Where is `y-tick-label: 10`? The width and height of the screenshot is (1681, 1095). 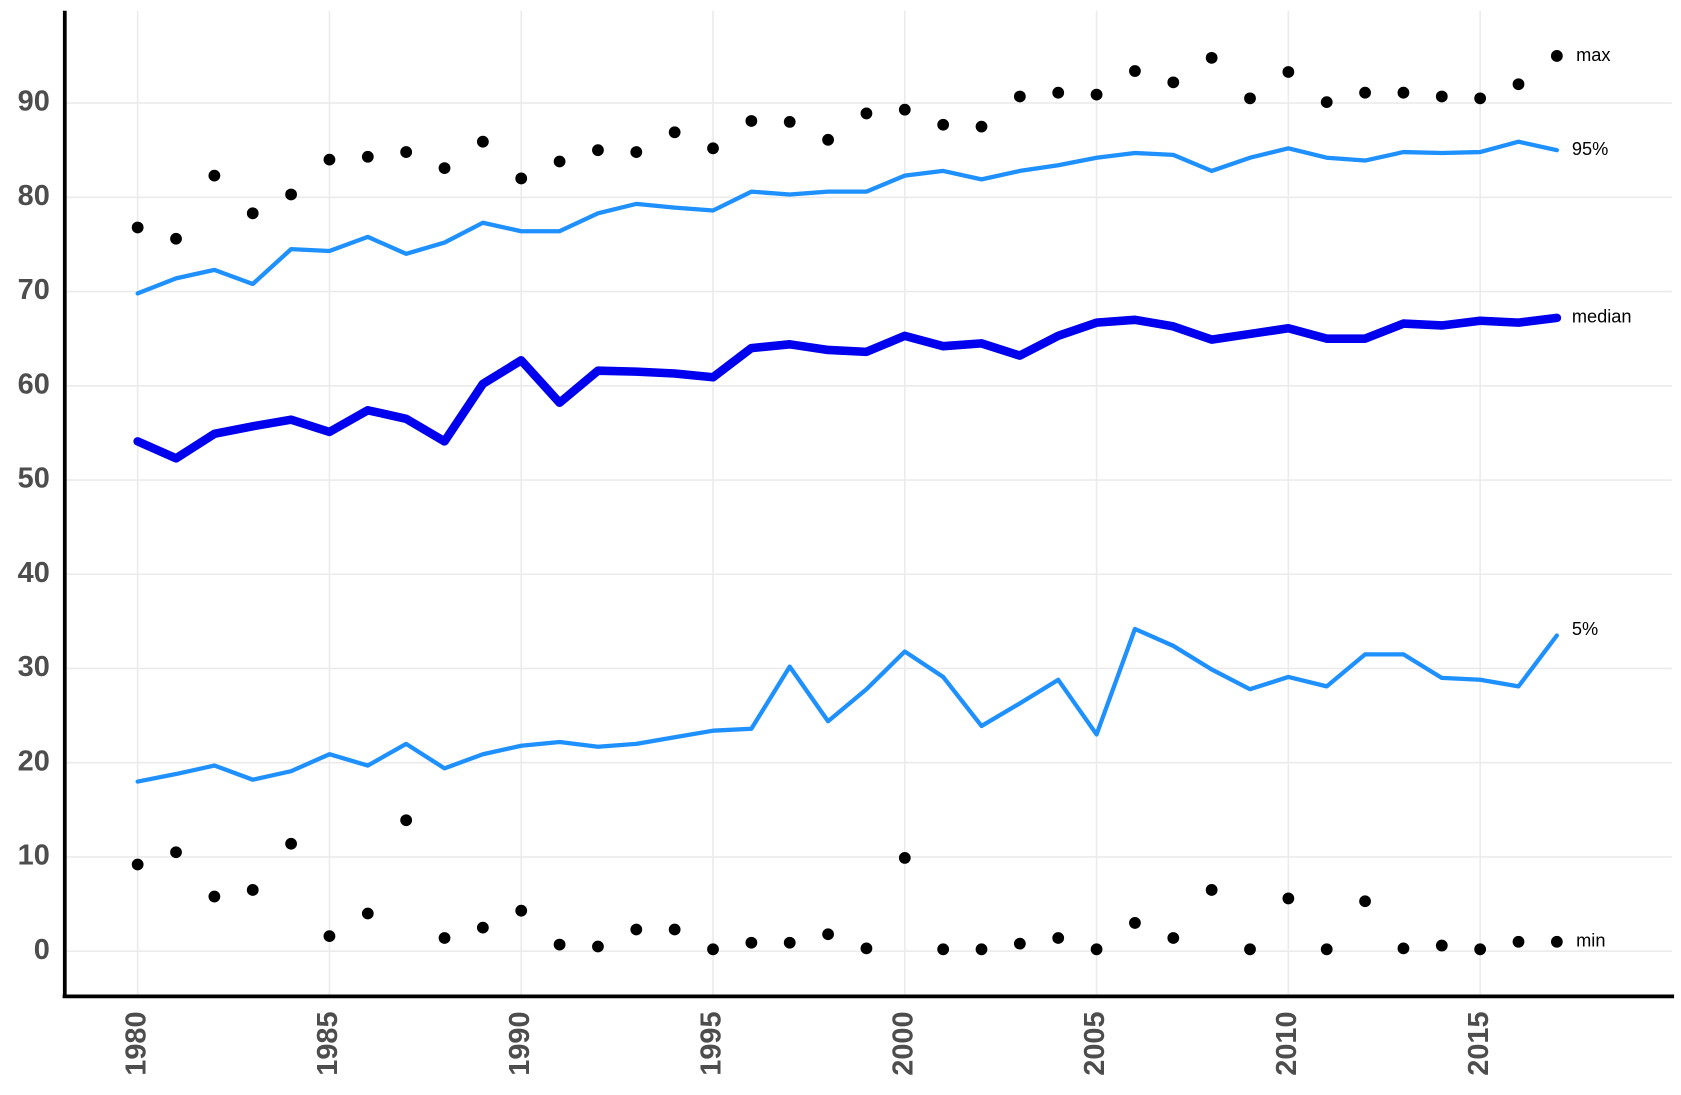
y-tick-label: 10 is located at coordinates (34, 856).